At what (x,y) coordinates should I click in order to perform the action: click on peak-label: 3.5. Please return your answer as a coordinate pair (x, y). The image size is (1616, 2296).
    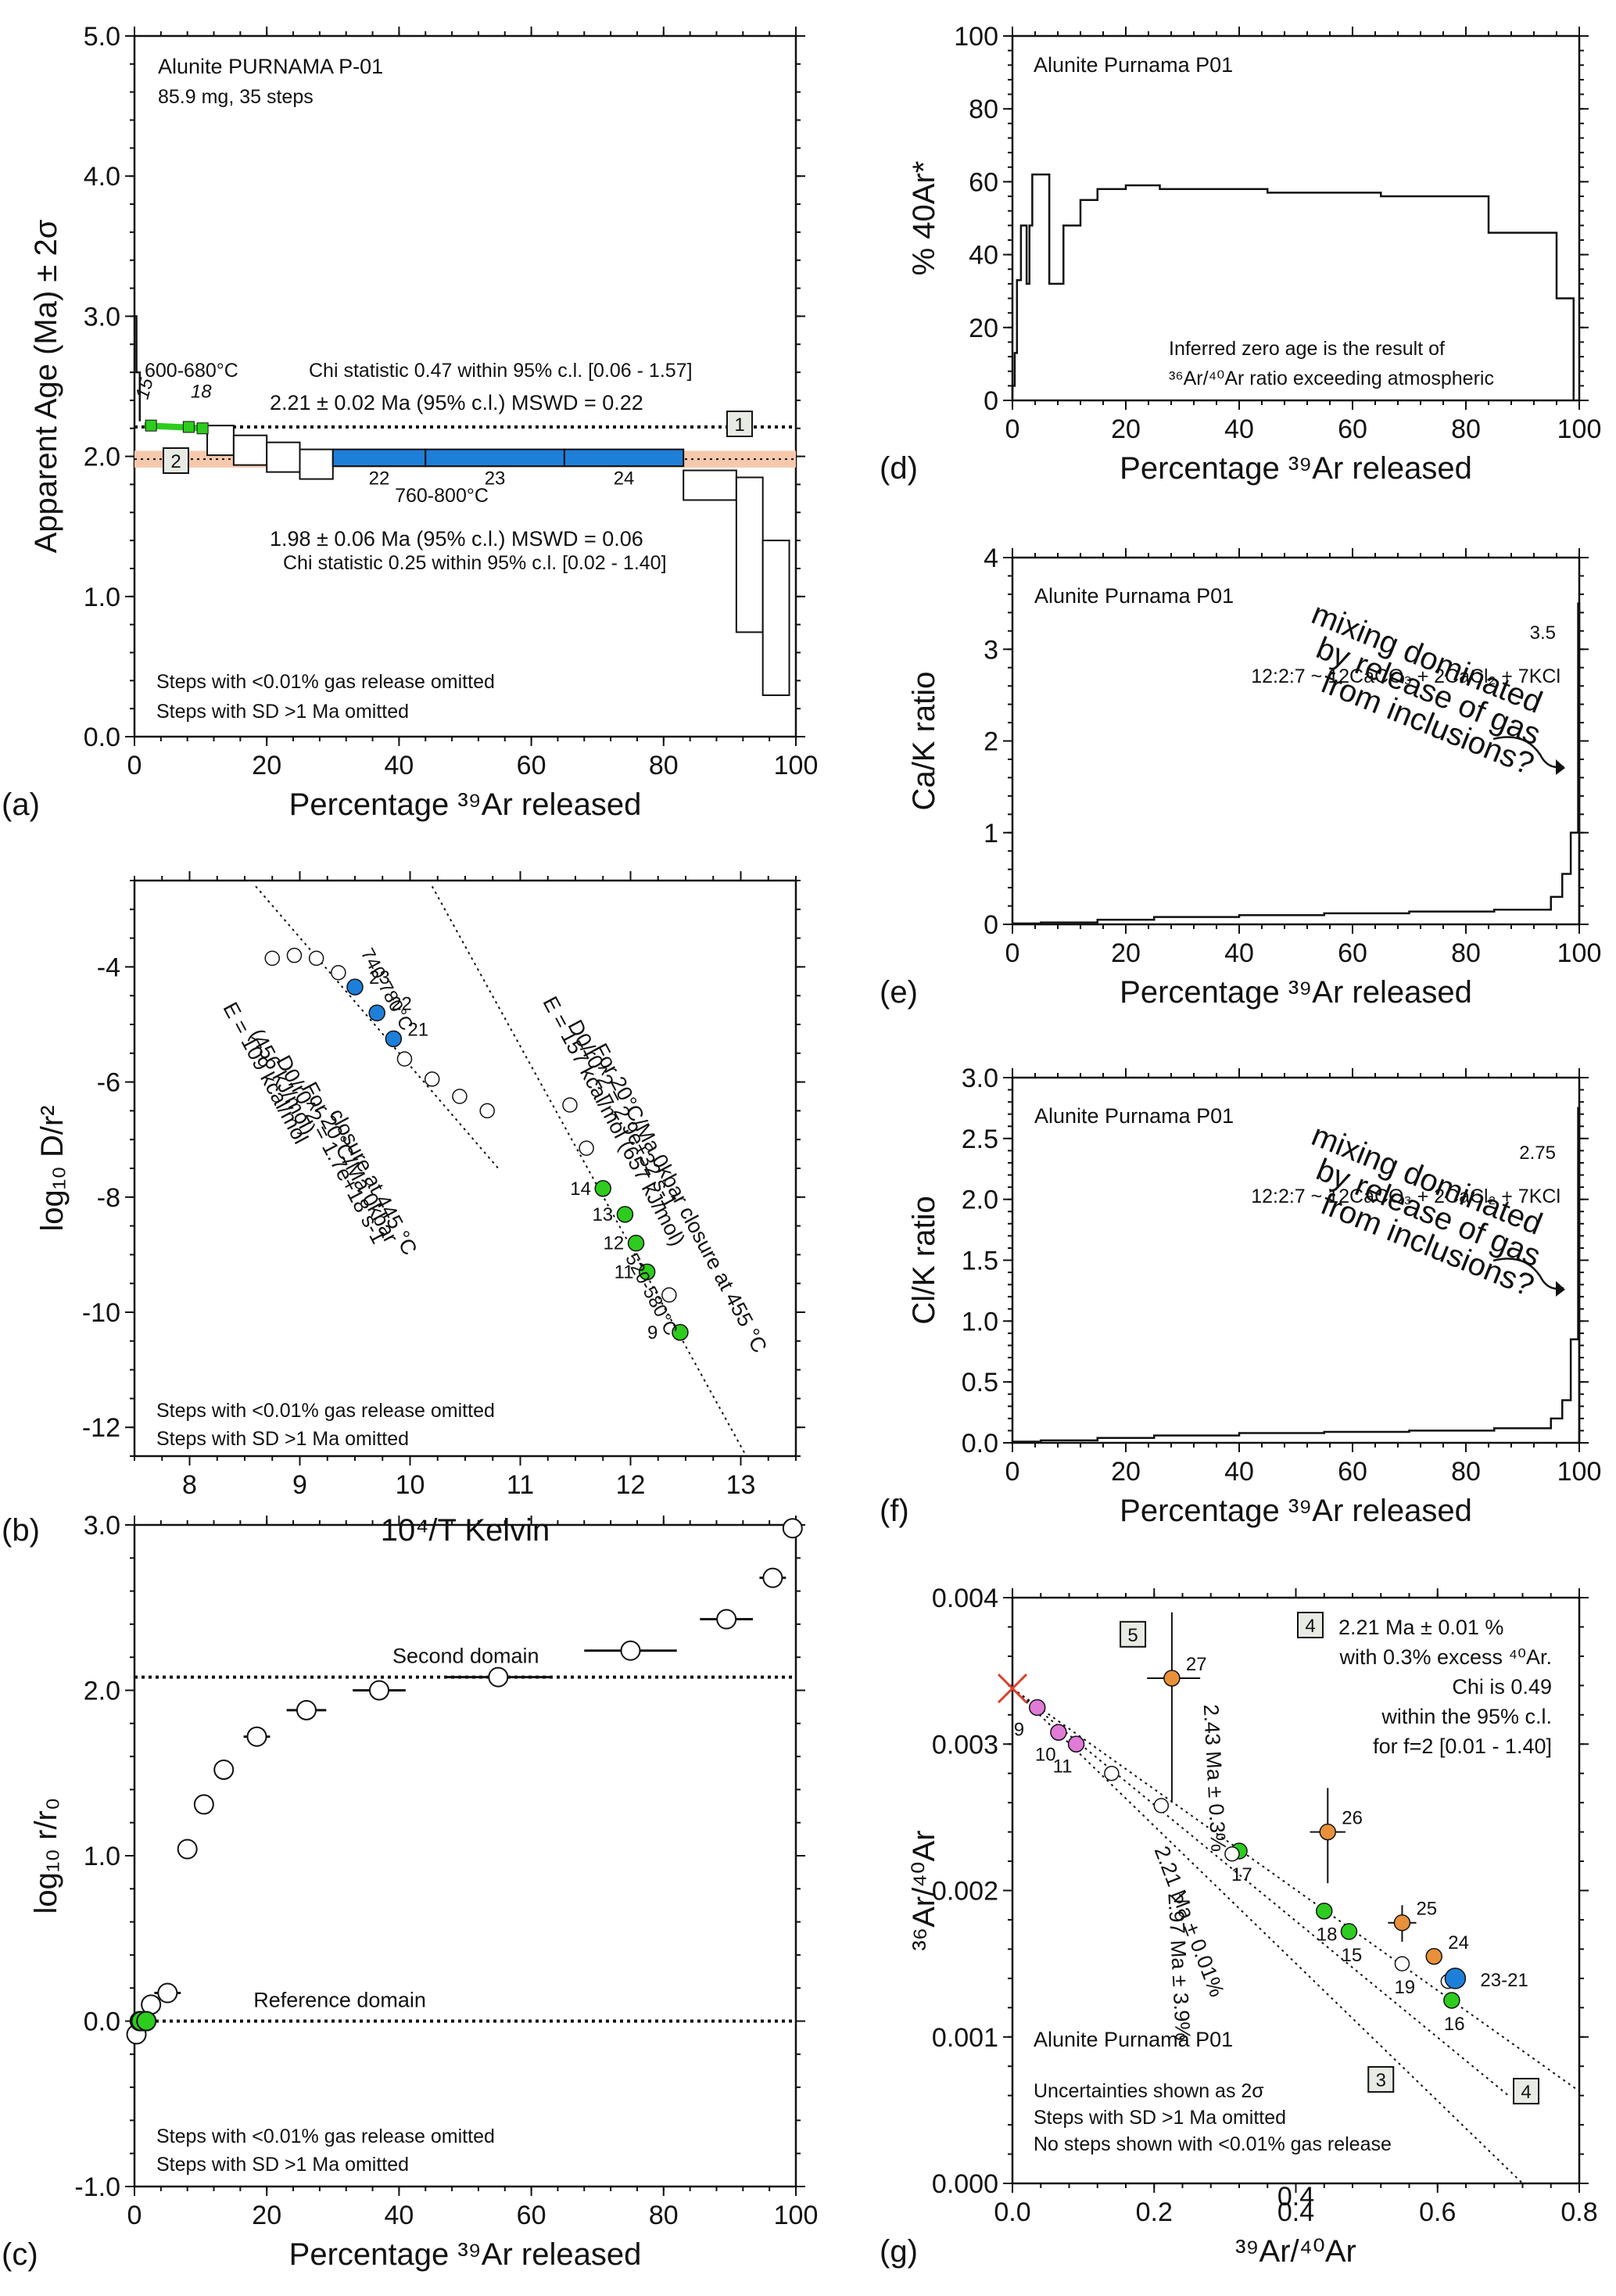
    Looking at the image, I should click on (1543, 633).